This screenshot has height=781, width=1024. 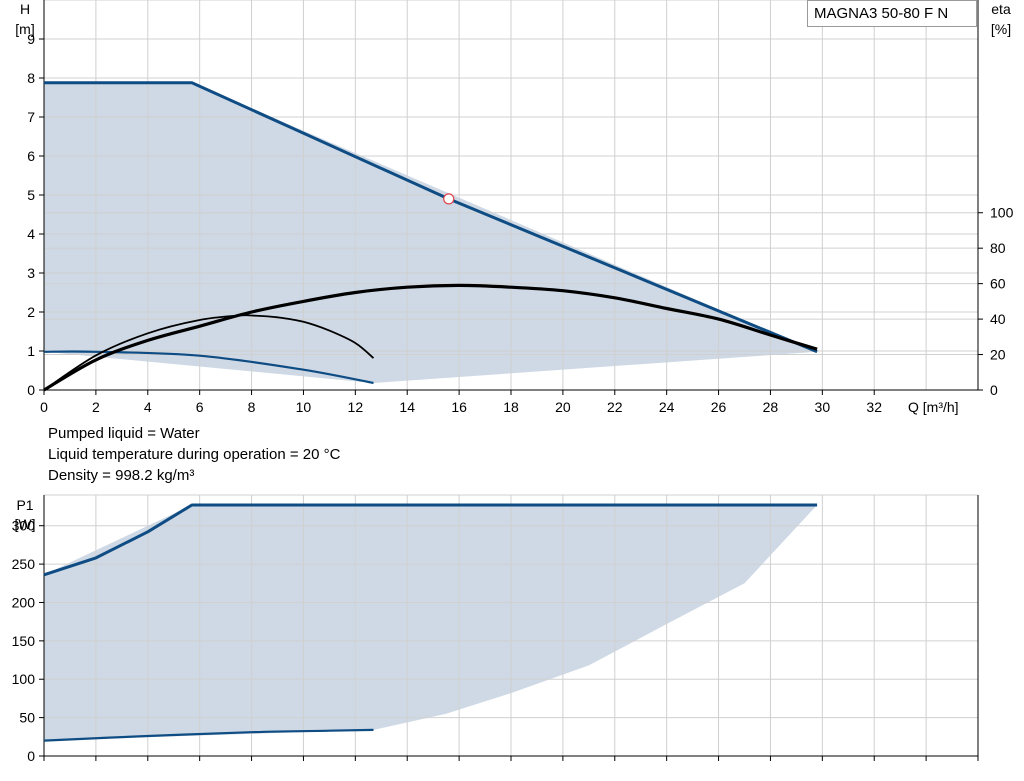 What do you see at coordinates (24, 29) in the screenshot?
I see `head-y-axis-unit: [m]` at bounding box center [24, 29].